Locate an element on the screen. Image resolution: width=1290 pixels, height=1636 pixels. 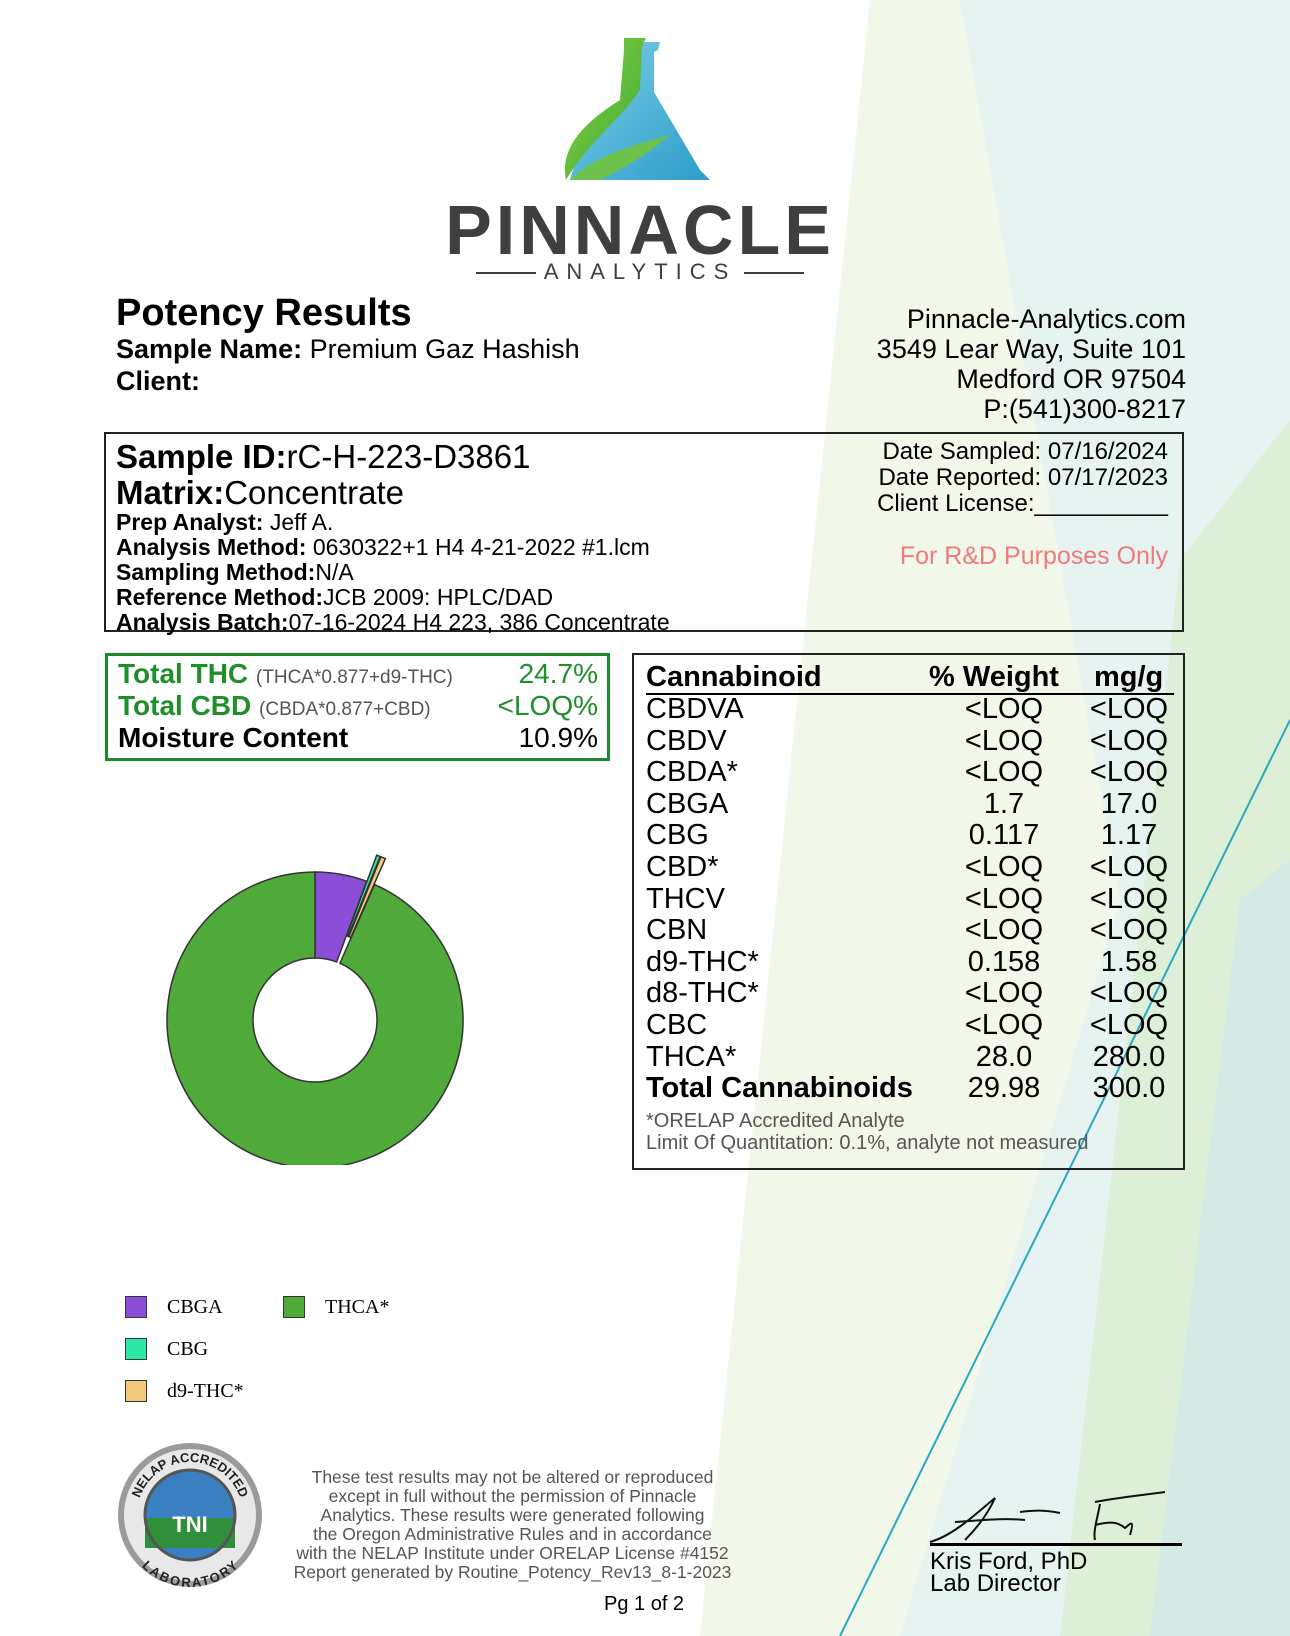
cannabinoid-name: CBG is located at coordinates (677, 835).